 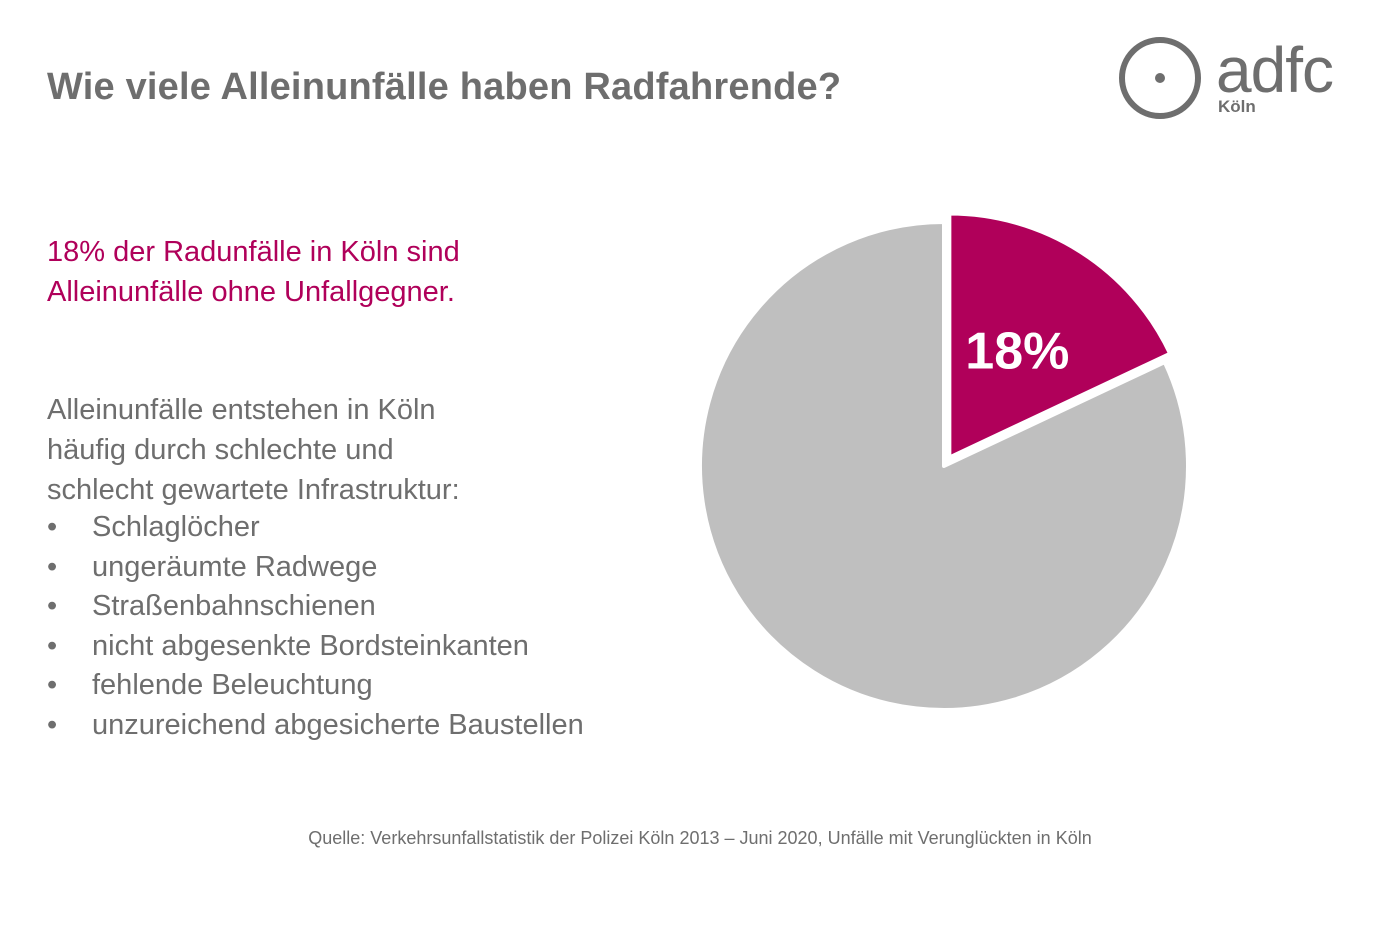 What do you see at coordinates (241, 410) in the screenshot?
I see `body-line: Alleinunfälle entstehen in Köln` at bounding box center [241, 410].